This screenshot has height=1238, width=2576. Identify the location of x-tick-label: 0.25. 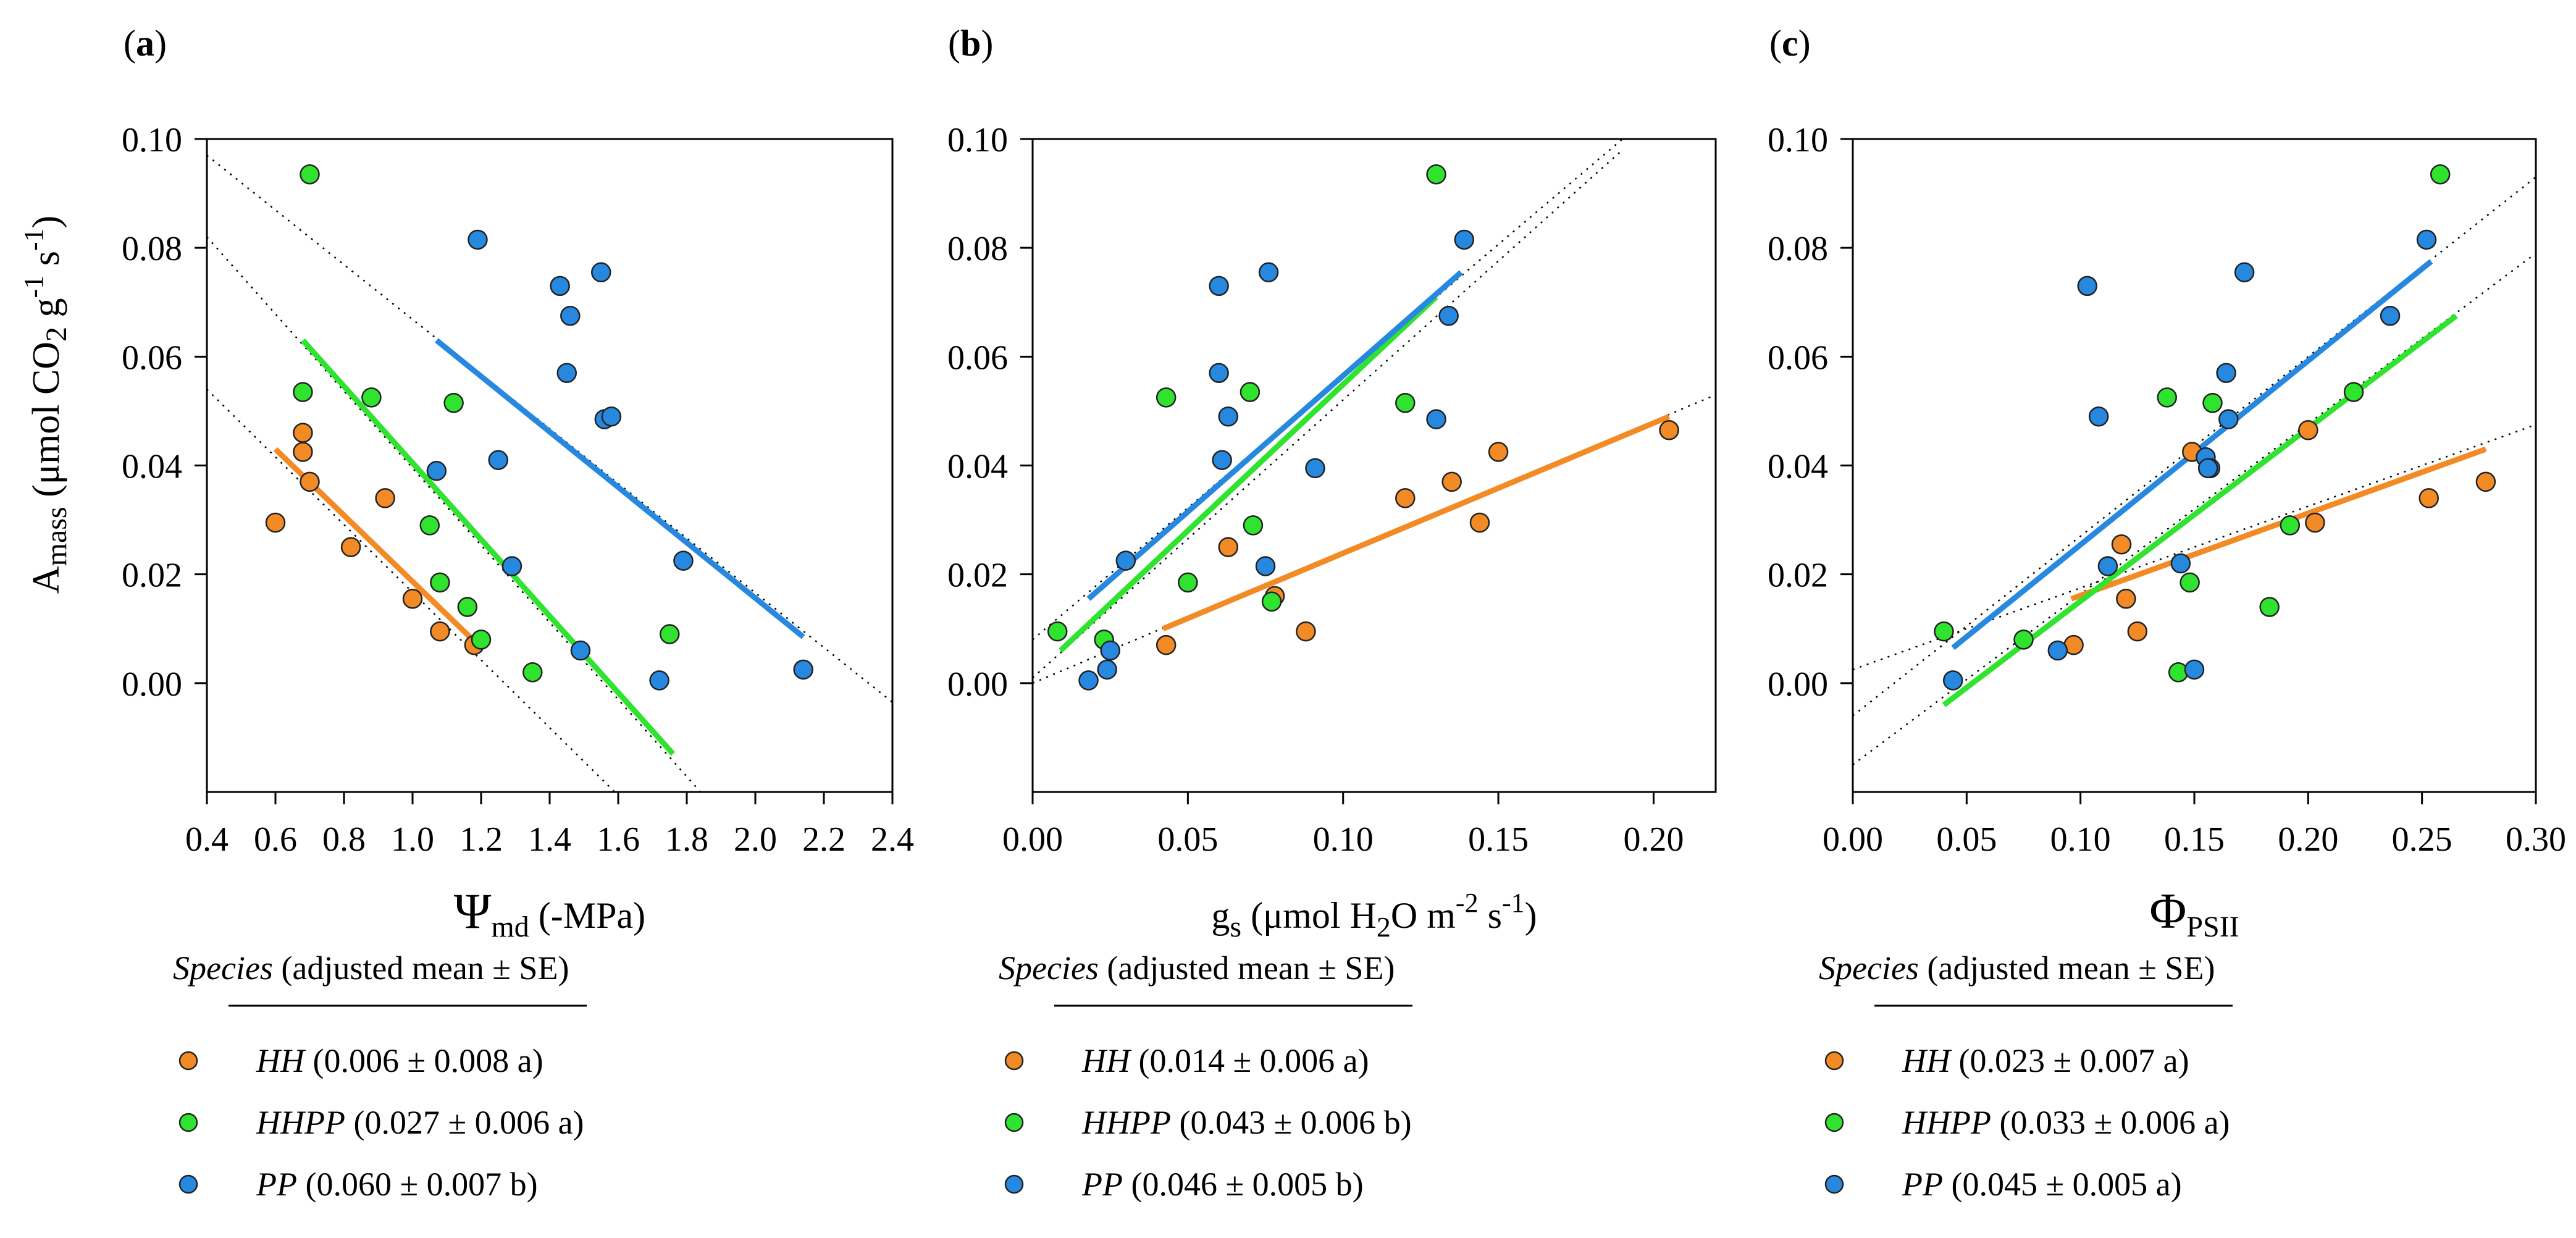
(2422, 839).